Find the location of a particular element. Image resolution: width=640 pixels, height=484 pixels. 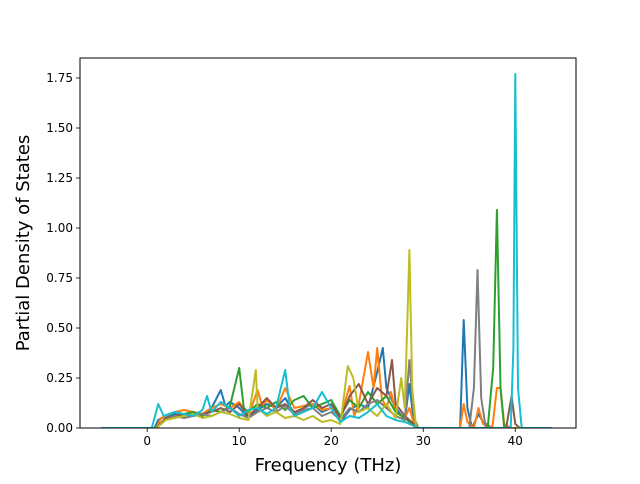

x-tick-label: 10 is located at coordinates (239, 441).